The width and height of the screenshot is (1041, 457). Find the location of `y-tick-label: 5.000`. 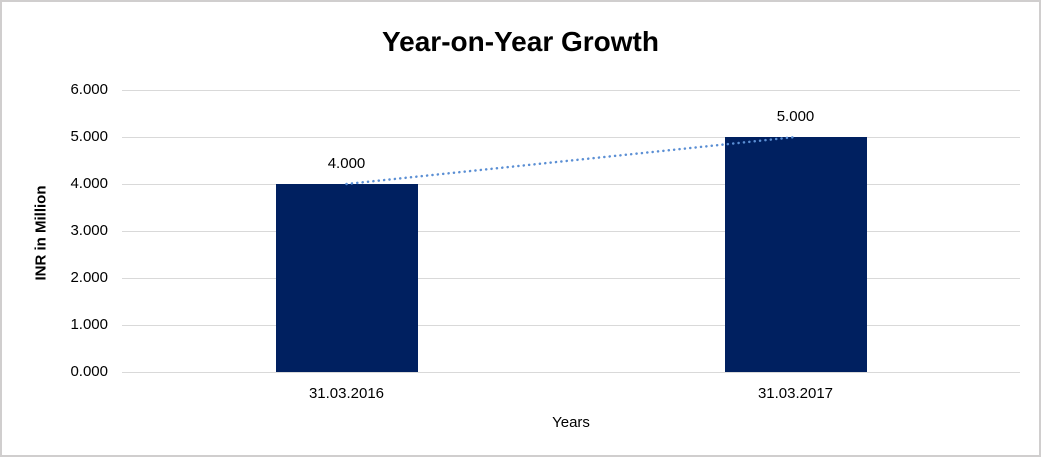

y-tick-label: 5.000 is located at coordinates (89, 136).